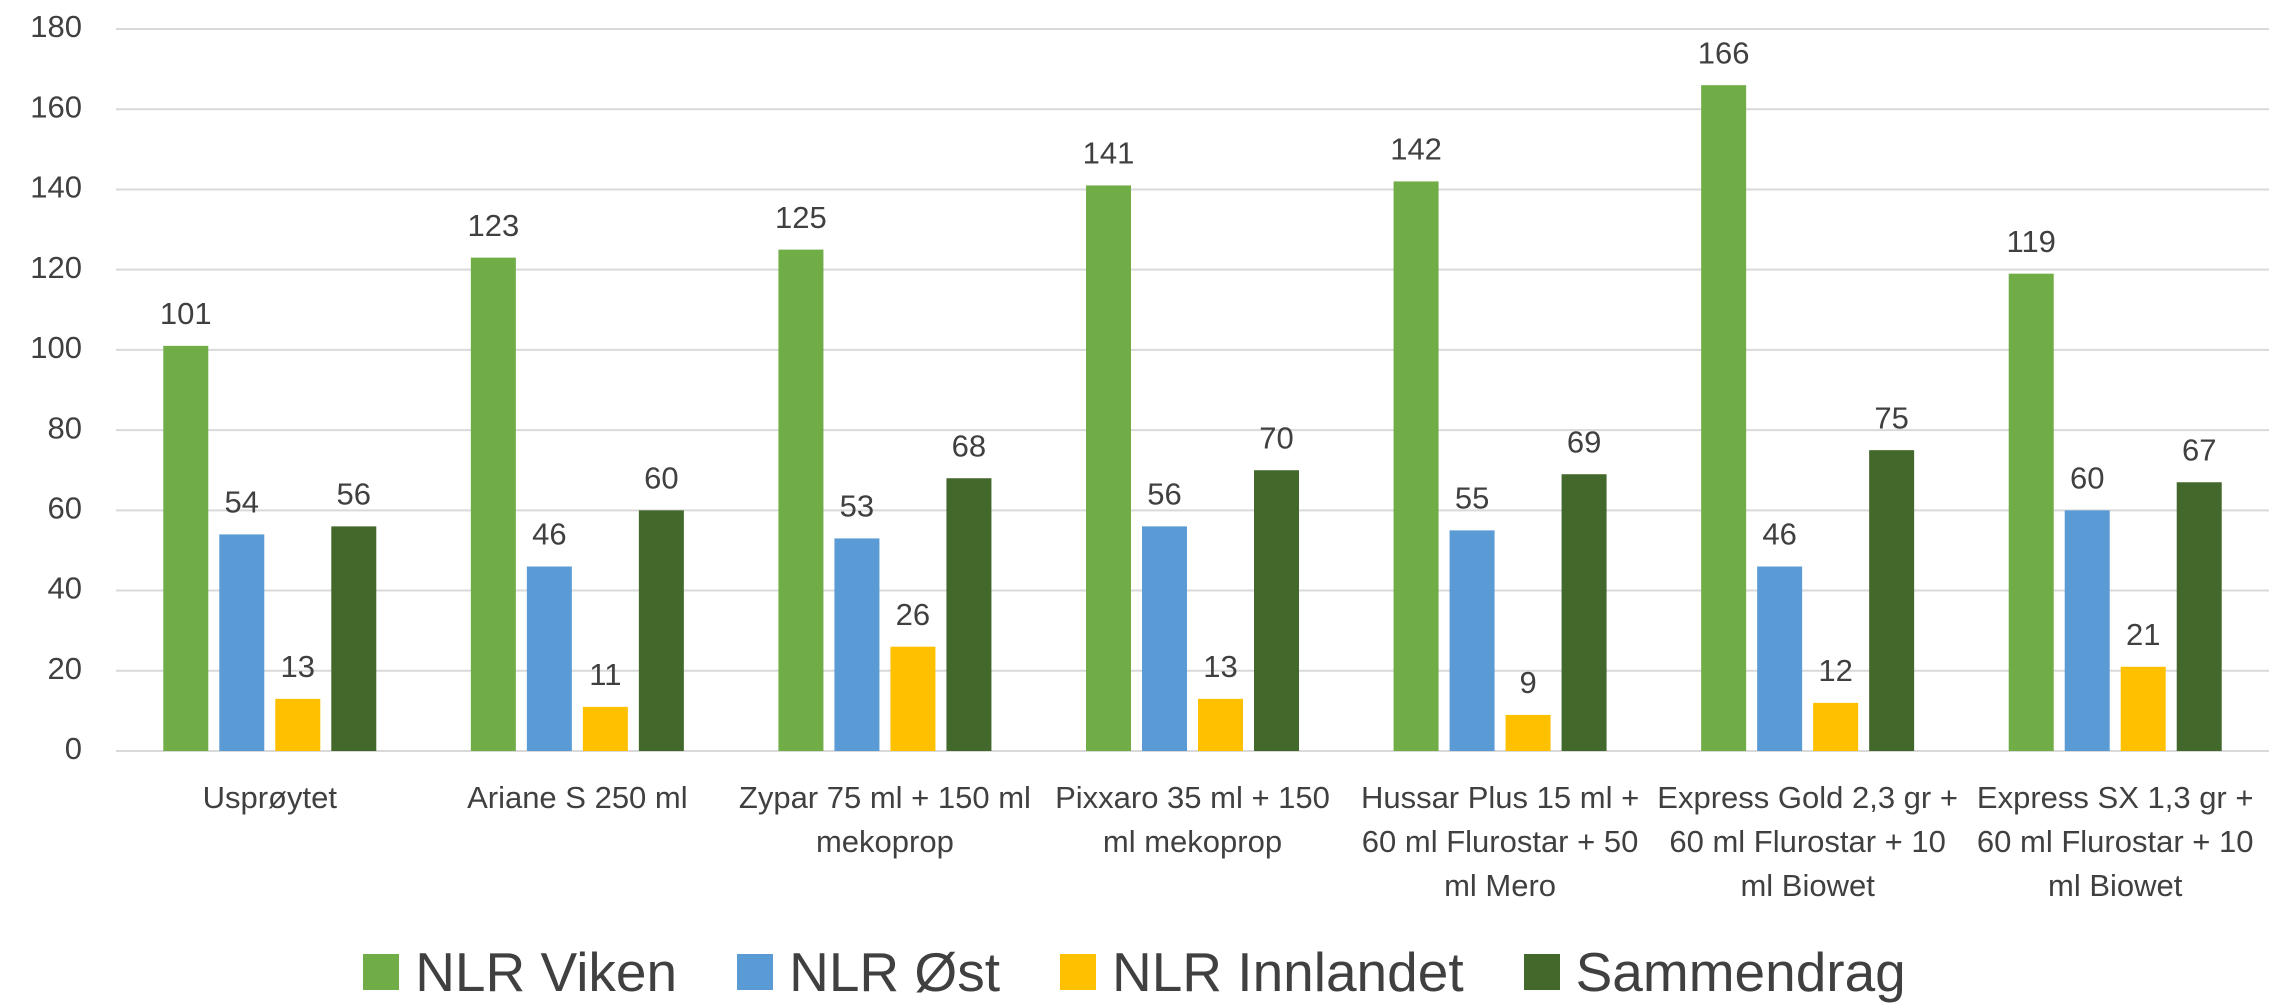  Describe the element at coordinates (1584, 441) in the screenshot. I see `data-label: 69` at that location.